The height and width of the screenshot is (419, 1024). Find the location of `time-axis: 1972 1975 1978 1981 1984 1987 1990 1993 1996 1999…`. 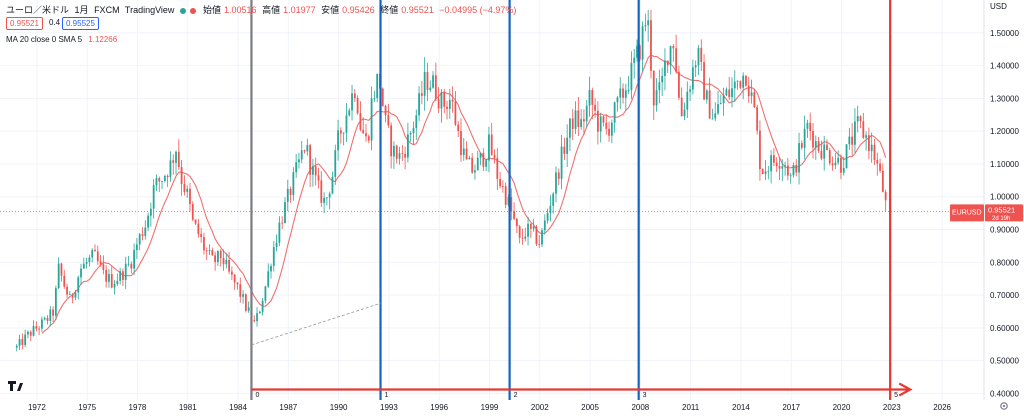

time-axis: 1972 1975 1978 1981 1984 1987 1990 1993 1996 1999… is located at coordinates (490, 407).